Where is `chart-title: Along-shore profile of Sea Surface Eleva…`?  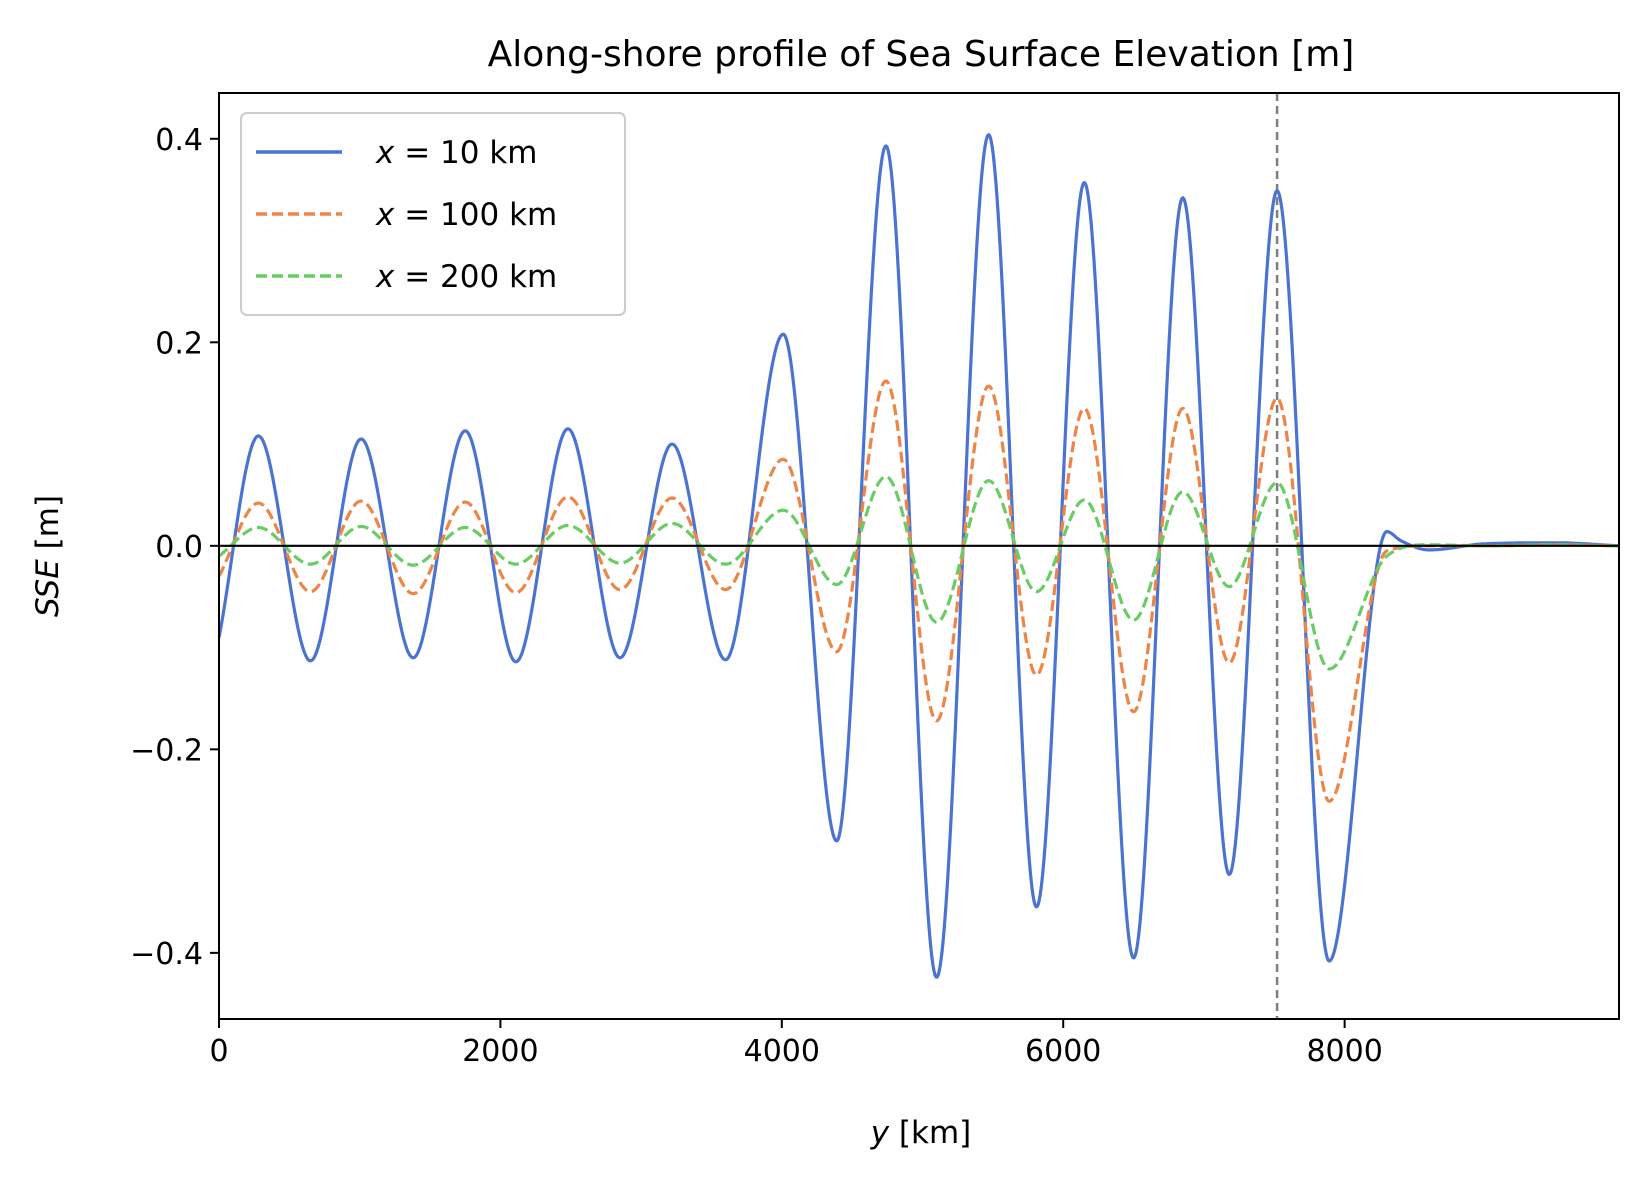
chart-title: Along-shore profile of Sea Surface Eleva… is located at coordinates (921, 54).